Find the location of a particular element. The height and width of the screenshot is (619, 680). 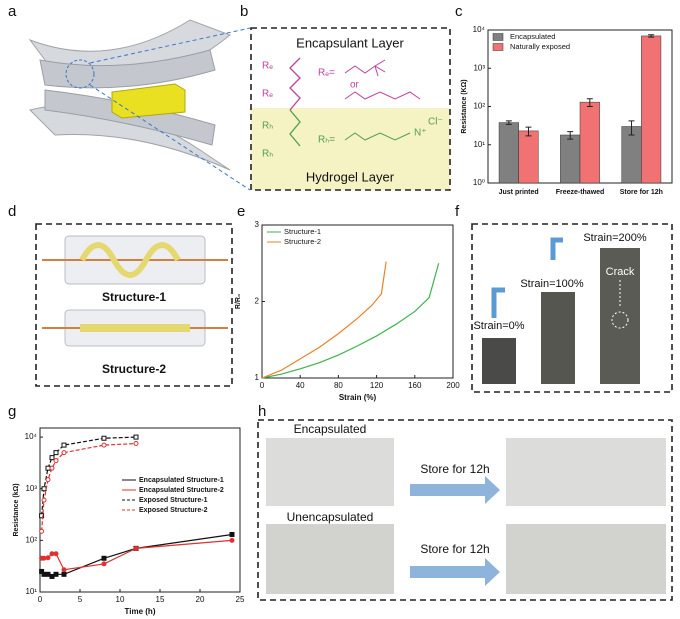

legend-label: Encapsulated Structure-1 is located at coordinates (181, 480).